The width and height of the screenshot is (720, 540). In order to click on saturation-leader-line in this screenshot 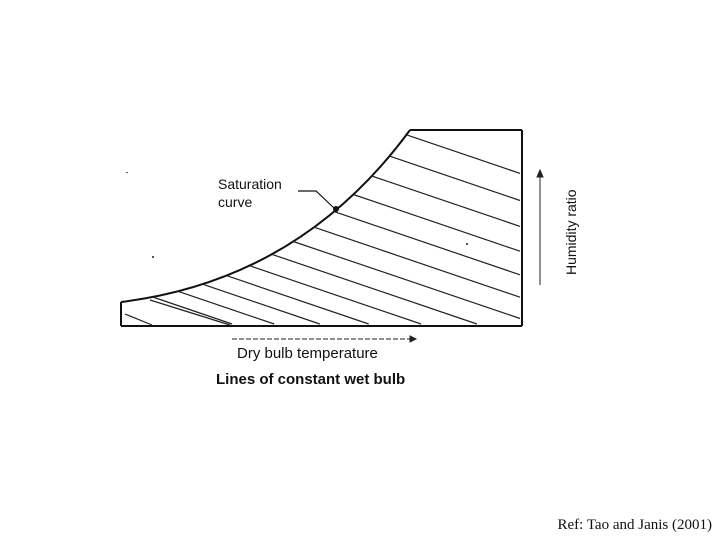, I will do `click(316, 199)`.